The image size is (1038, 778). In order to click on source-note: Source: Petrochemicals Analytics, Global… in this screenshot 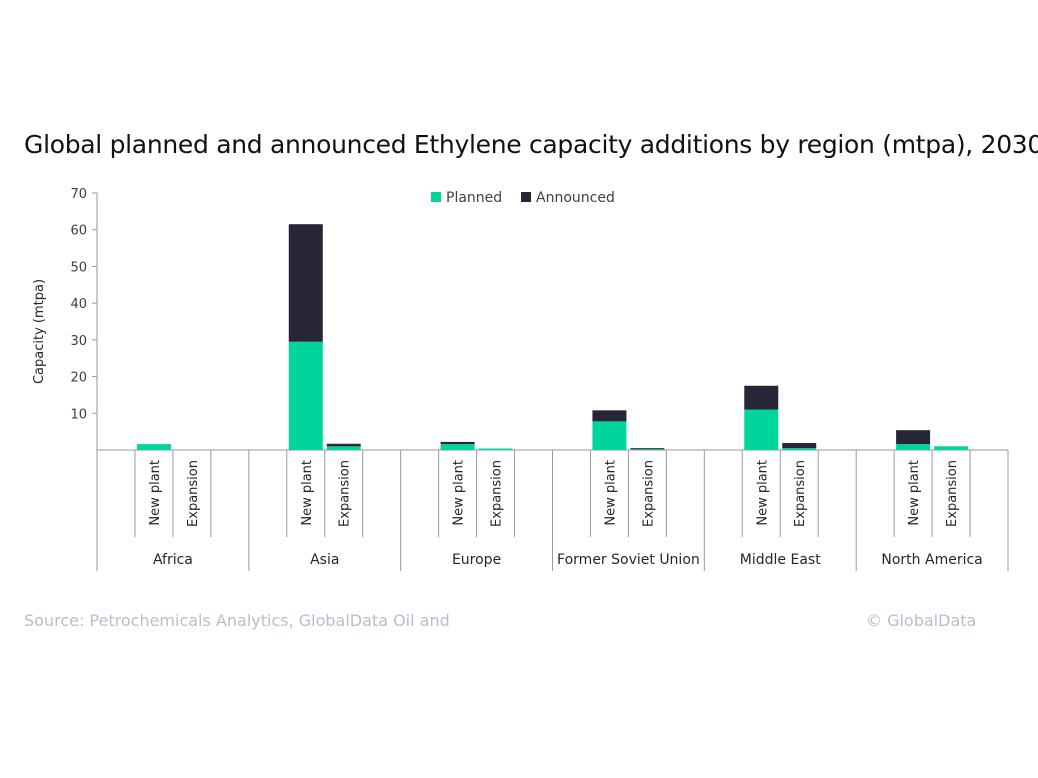, I will do `click(237, 620)`.